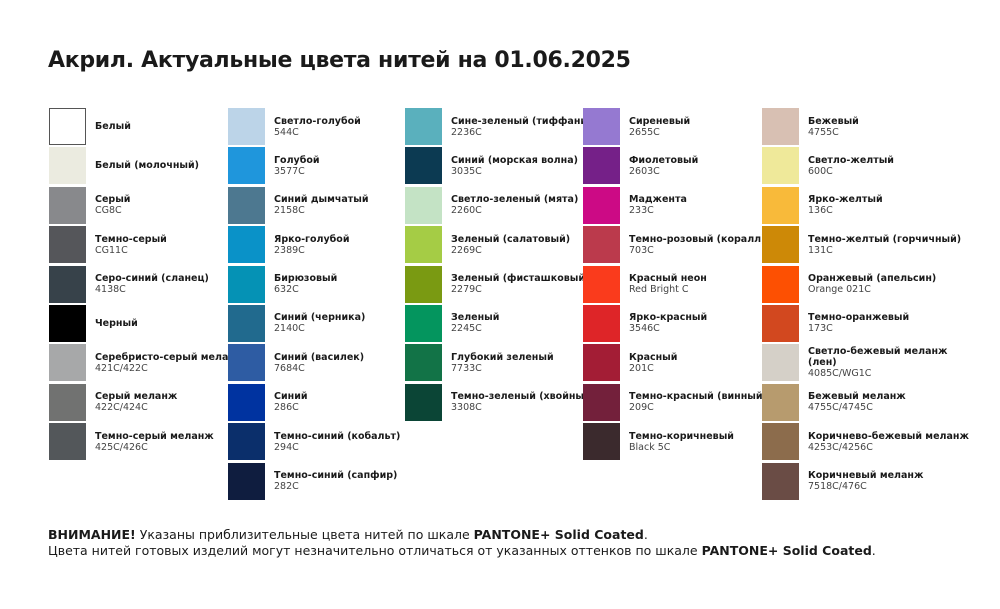 This screenshot has height=609, width=1000. Describe the element at coordinates (286, 290) in the screenshot. I see `pantone-code: 632C` at that location.